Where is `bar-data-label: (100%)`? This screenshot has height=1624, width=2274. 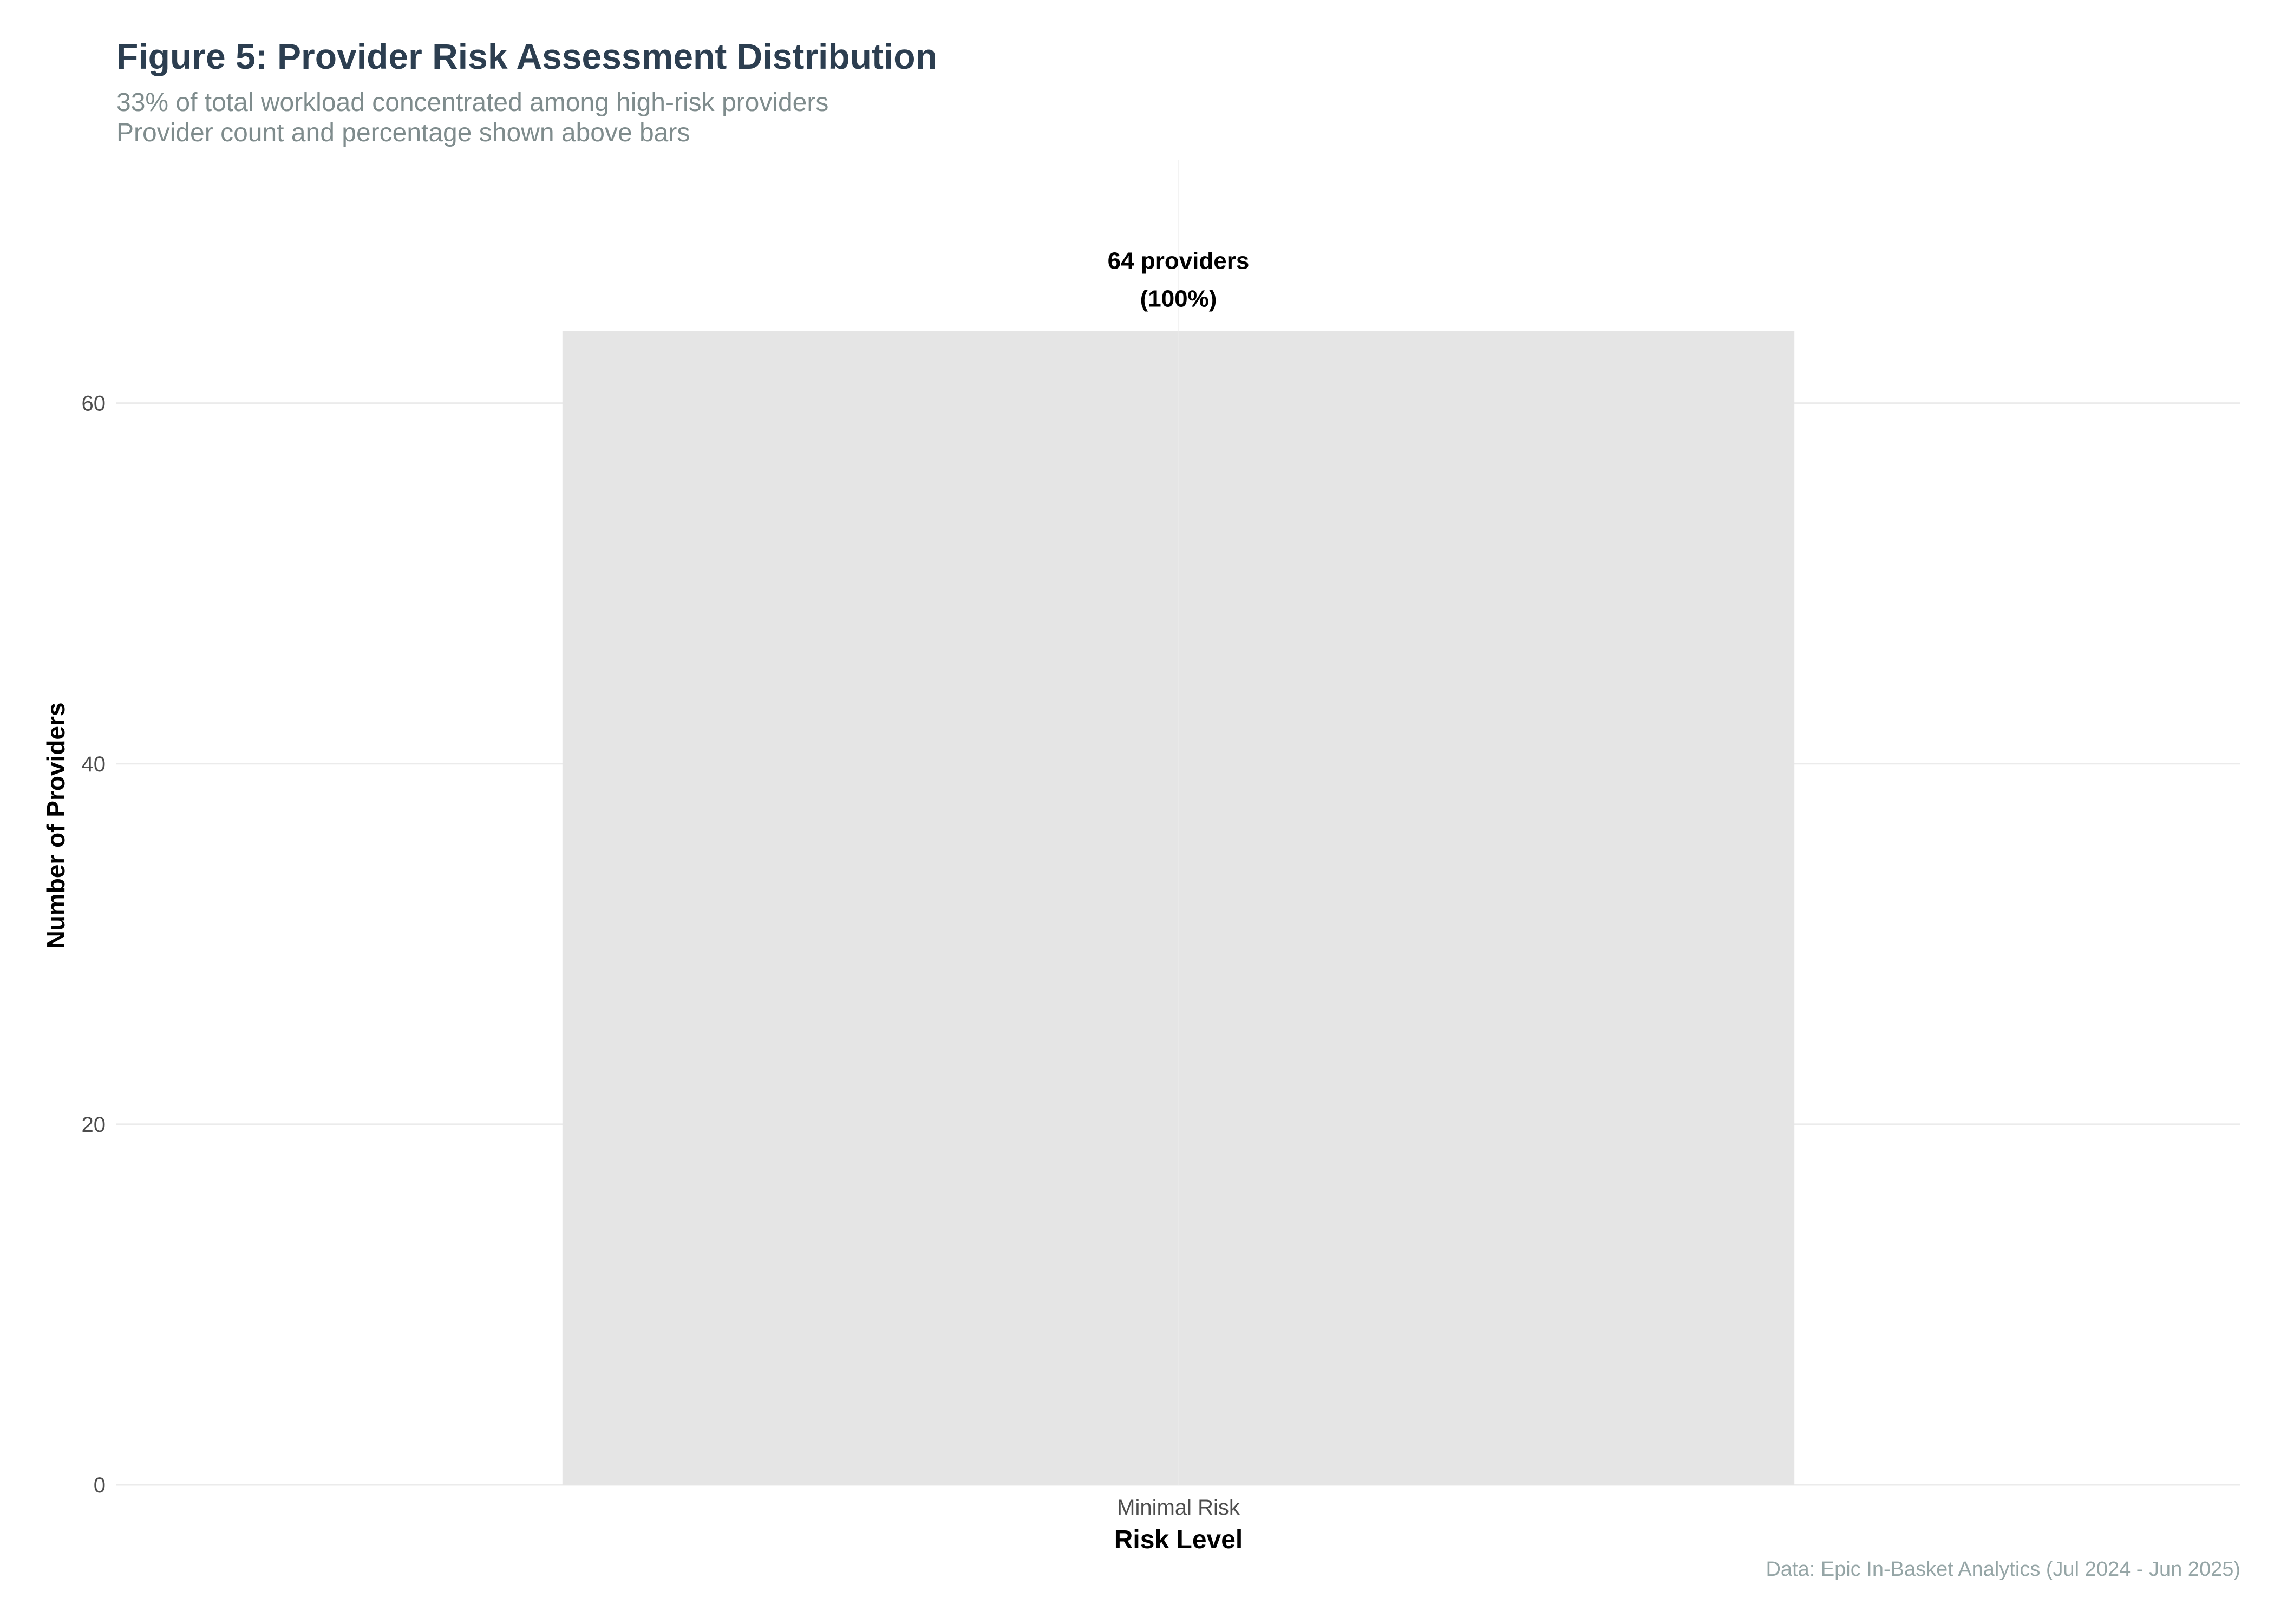 bar-data-label: (100%) is located at coordinates (1179, 299).